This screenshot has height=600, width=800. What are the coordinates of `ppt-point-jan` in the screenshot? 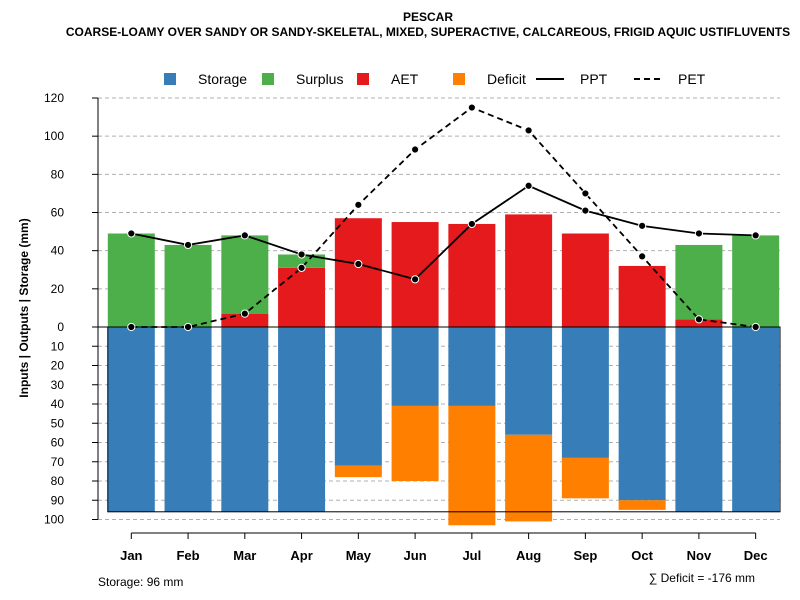 It's located at (131, 233).